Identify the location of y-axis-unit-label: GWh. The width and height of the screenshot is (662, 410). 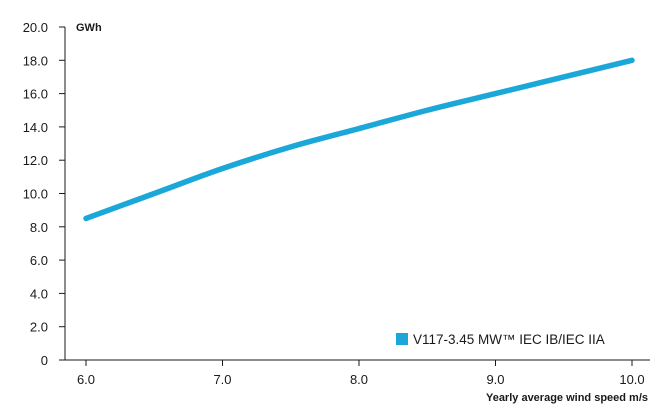
(89, 28).